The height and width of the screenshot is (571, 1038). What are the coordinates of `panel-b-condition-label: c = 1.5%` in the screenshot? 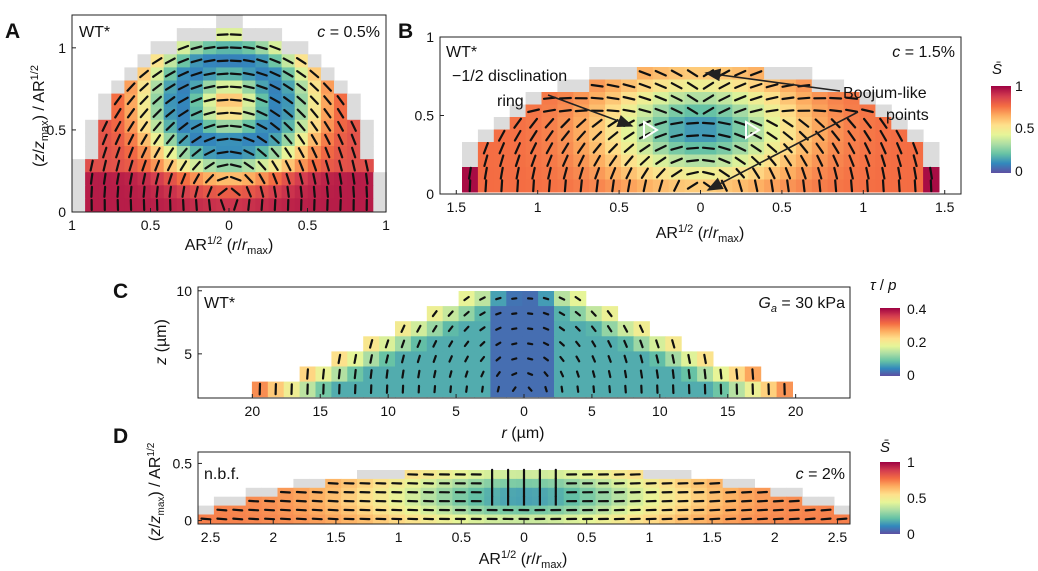 It's located at (923, 52).